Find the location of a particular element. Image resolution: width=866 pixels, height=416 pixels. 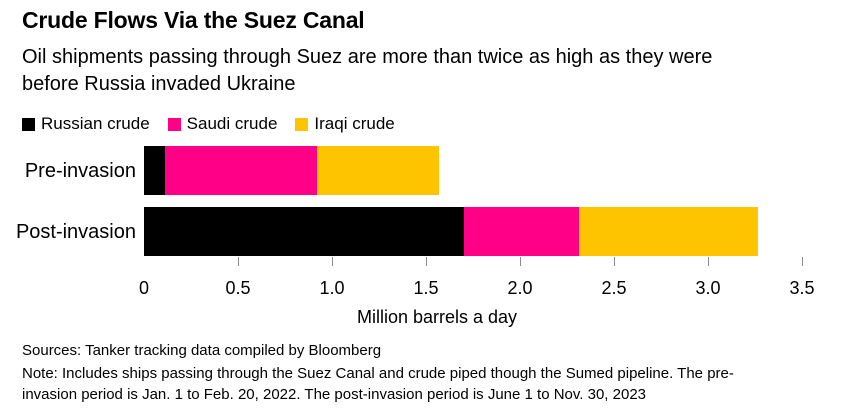

legend-item-saudi-crude: Saudi crude is located at coordinates (222, 124).